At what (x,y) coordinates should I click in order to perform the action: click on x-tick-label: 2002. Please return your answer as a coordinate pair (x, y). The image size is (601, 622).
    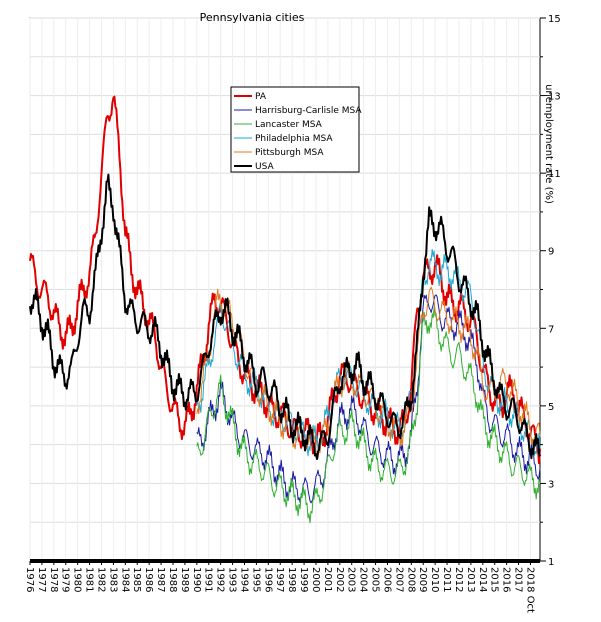
    Looking at the image, I should click on (339, 579).